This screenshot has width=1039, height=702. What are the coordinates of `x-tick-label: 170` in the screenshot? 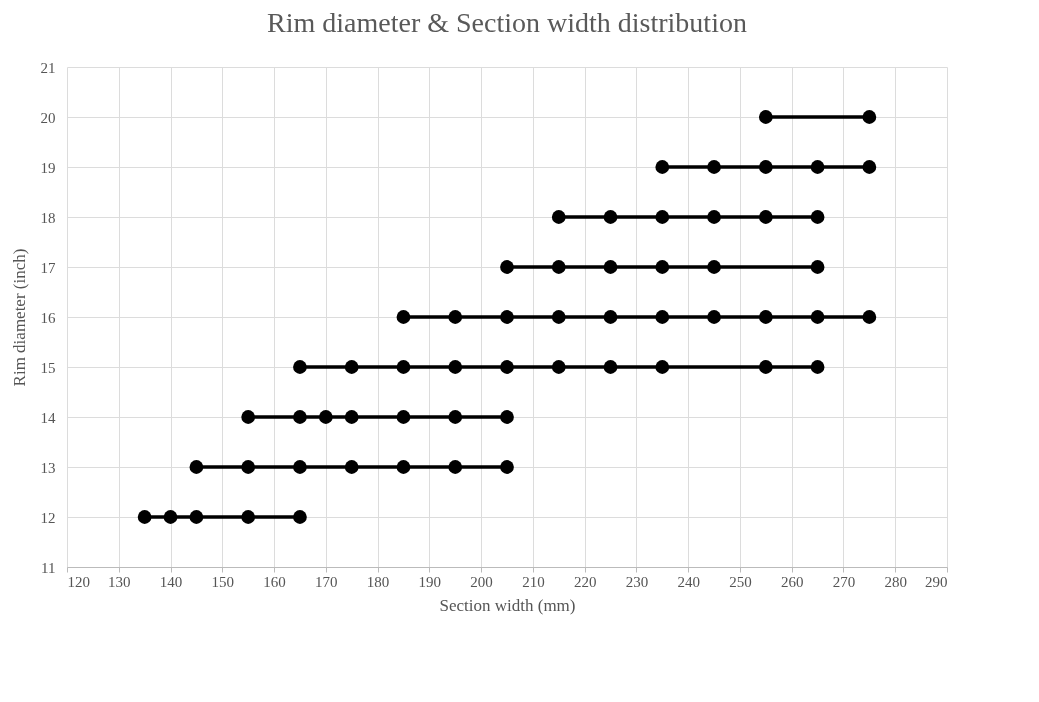 It's located at (326, 581).